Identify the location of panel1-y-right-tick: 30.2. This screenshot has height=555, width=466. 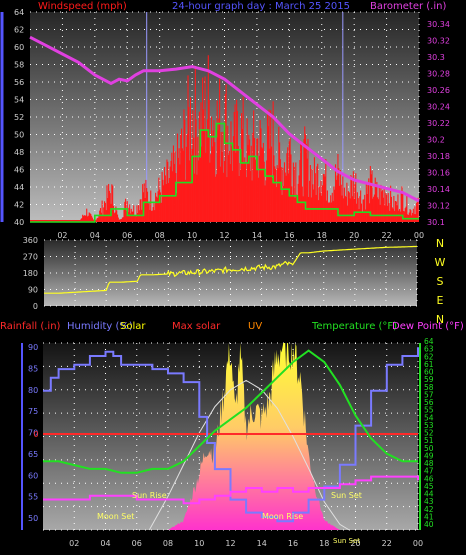
(436, 140).